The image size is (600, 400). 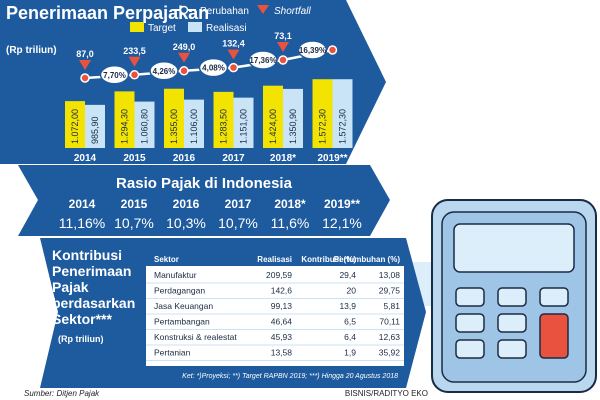 I want to click on kontribusi-column-header: Pertumbuhan (%), so click(x=367, y=259).